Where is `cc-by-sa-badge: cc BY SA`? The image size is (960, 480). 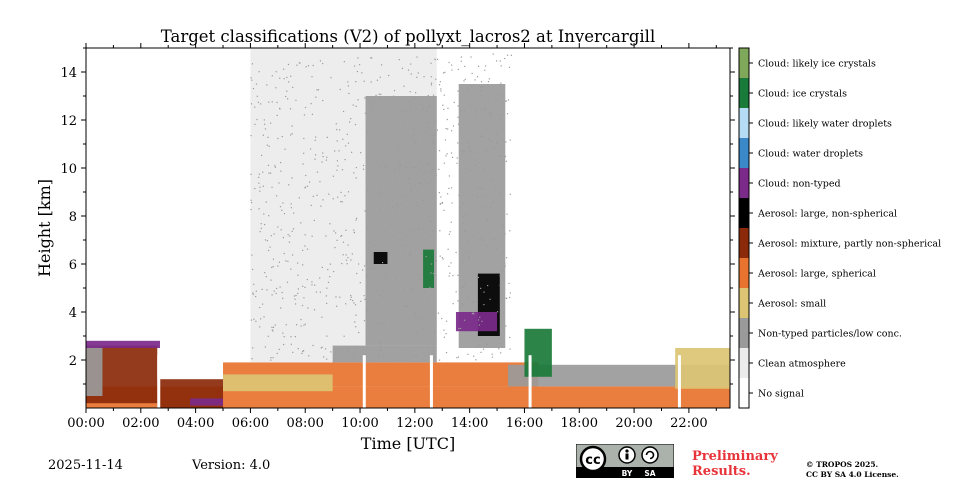
cc-by-sa-badge: cc BY SA is located at coordinates (625, 461).